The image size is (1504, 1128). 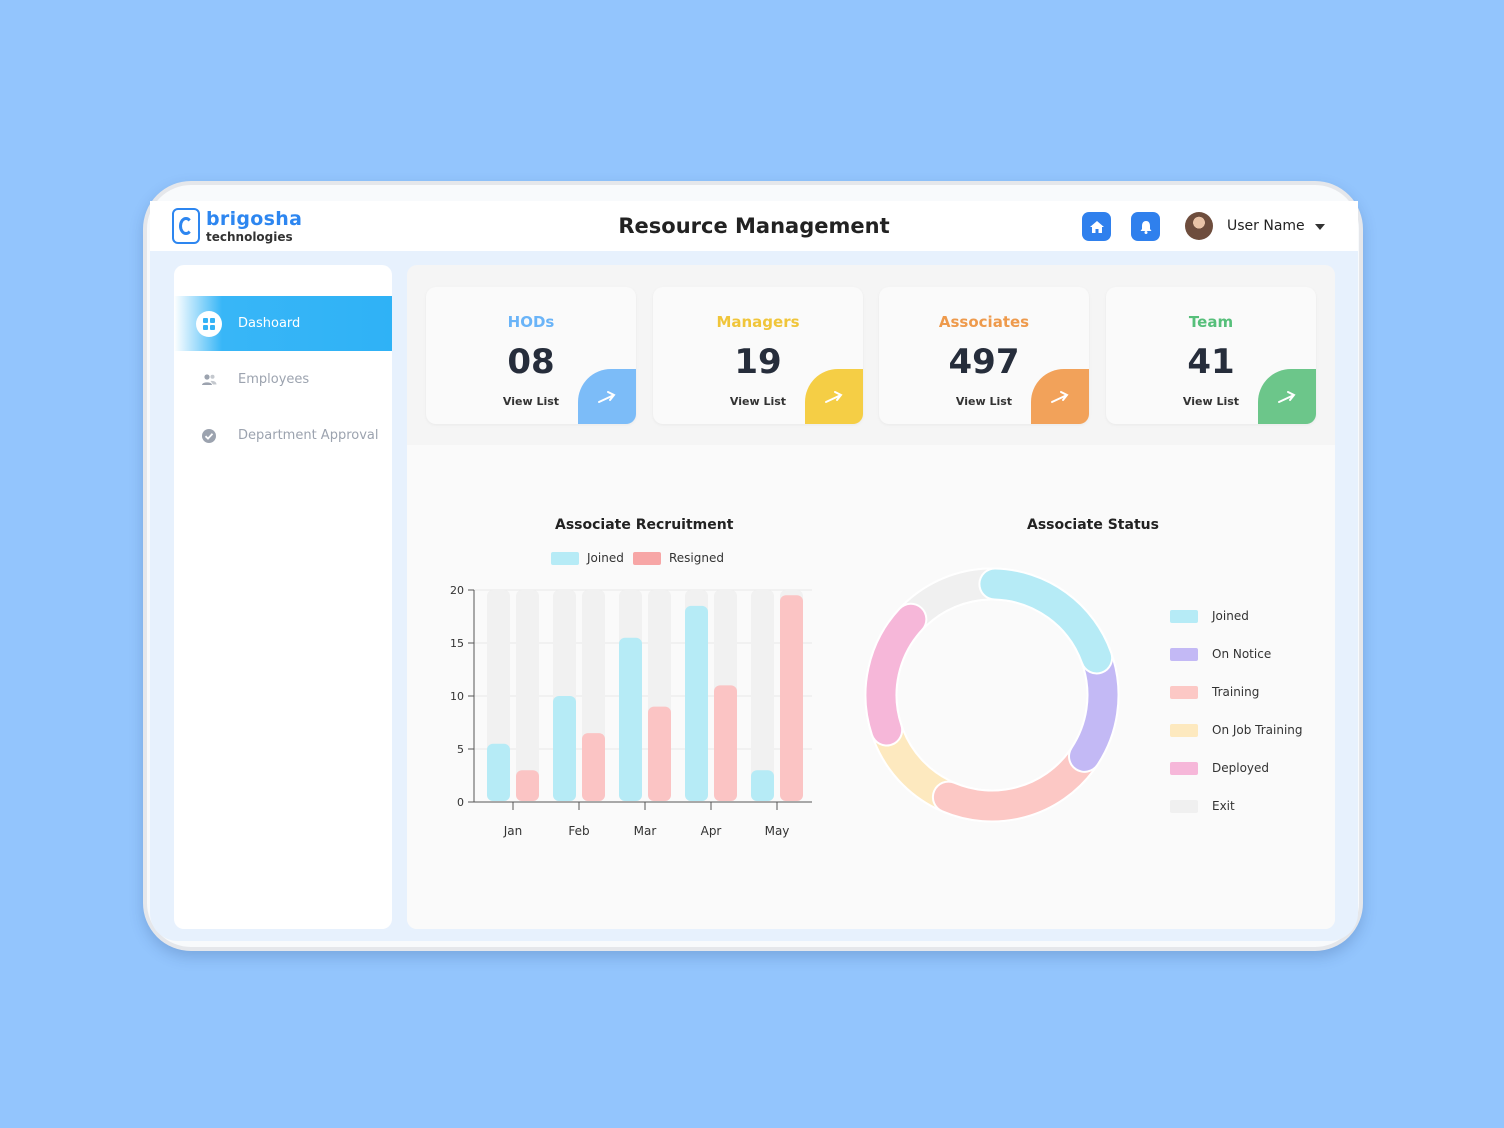 What do you see at coordinates (659, 753) in the screenshot?
I see `bar-resigned-mar` at bounding box center [659, 753].